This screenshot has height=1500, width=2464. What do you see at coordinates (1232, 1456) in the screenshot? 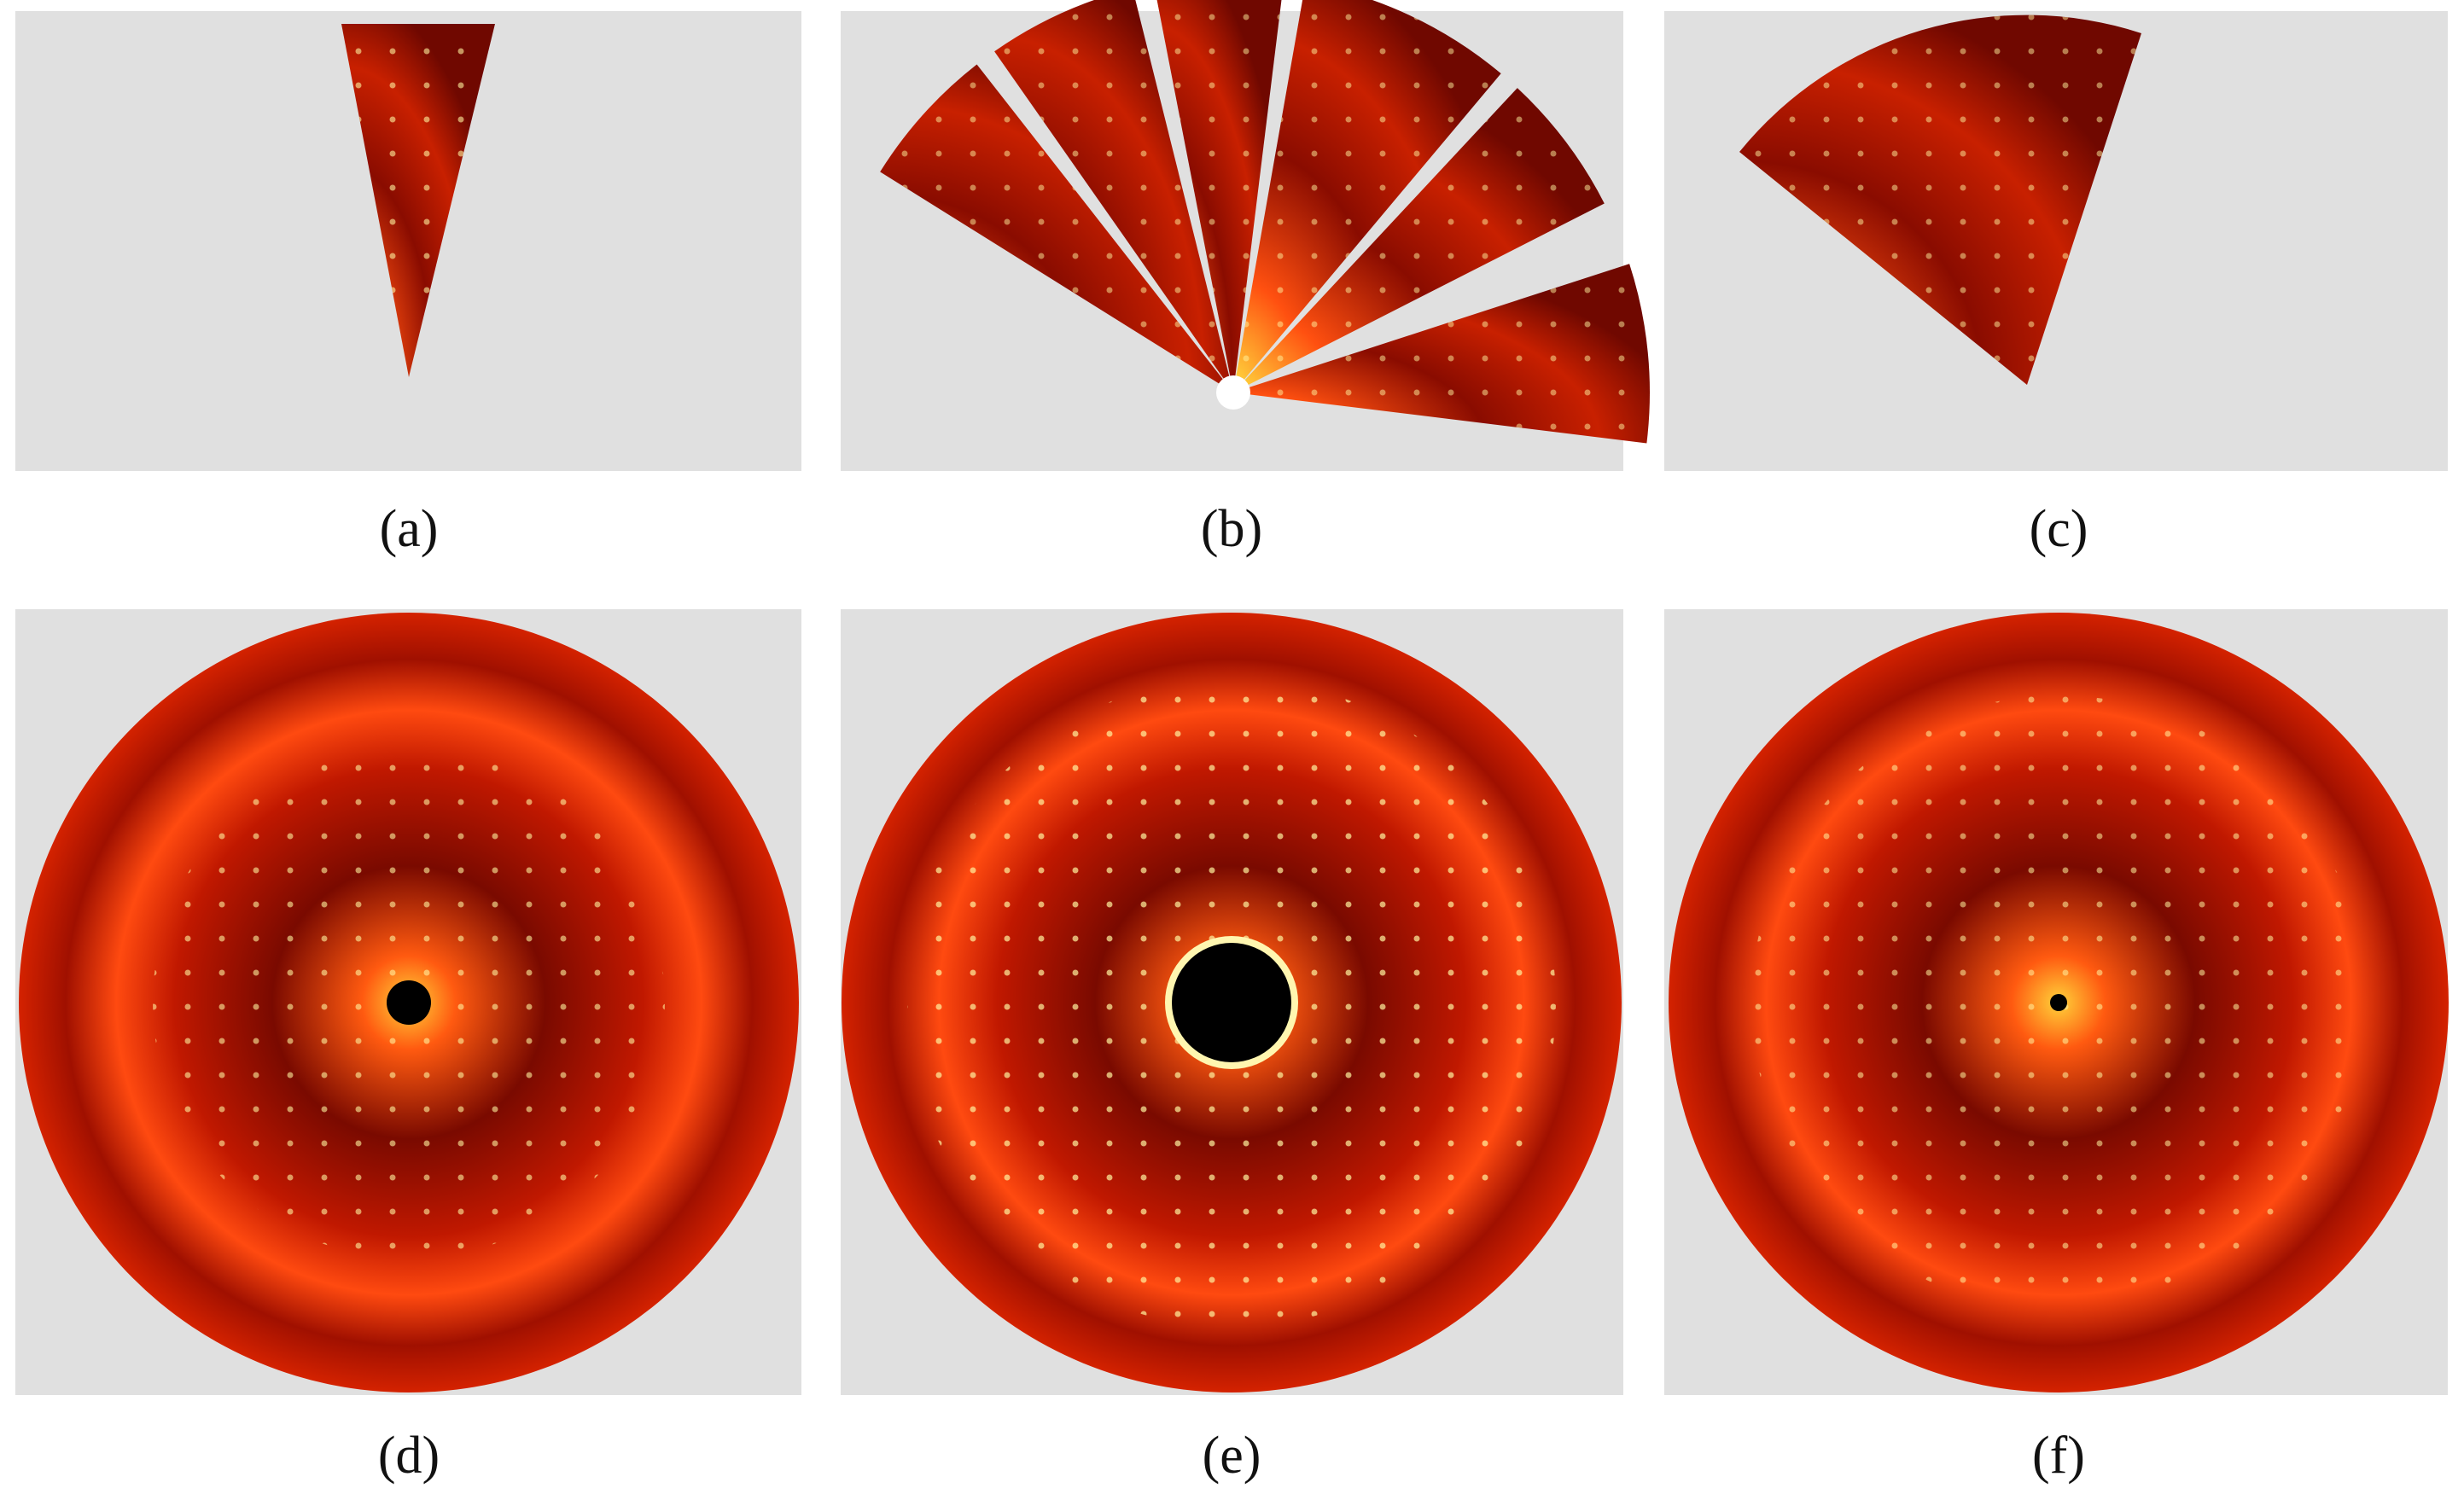
I see `panel-label: (e)` at bounding box center [1232, 1456].